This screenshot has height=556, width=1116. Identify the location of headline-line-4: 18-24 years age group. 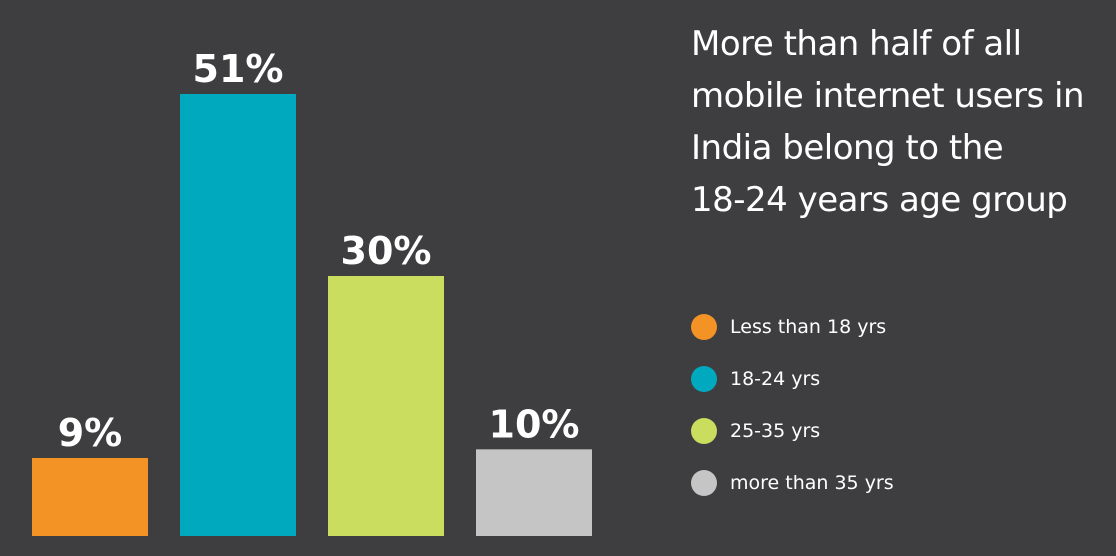
(879, 200).